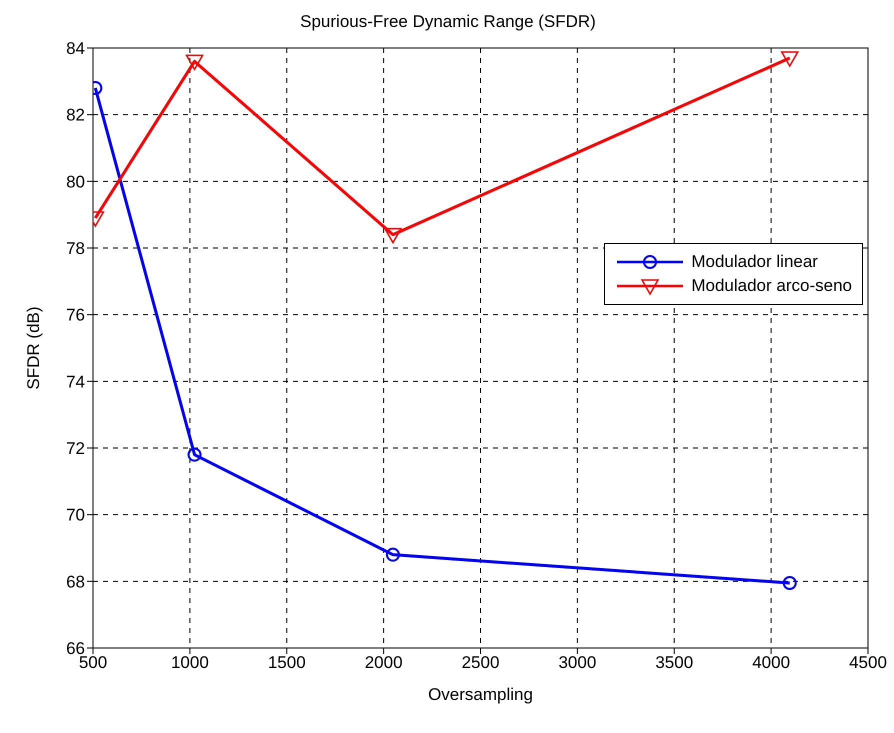 The width and height of the screenshot is (894, 733). I want to click on legend-label: Modulador arco-seno, so click(771, 286).